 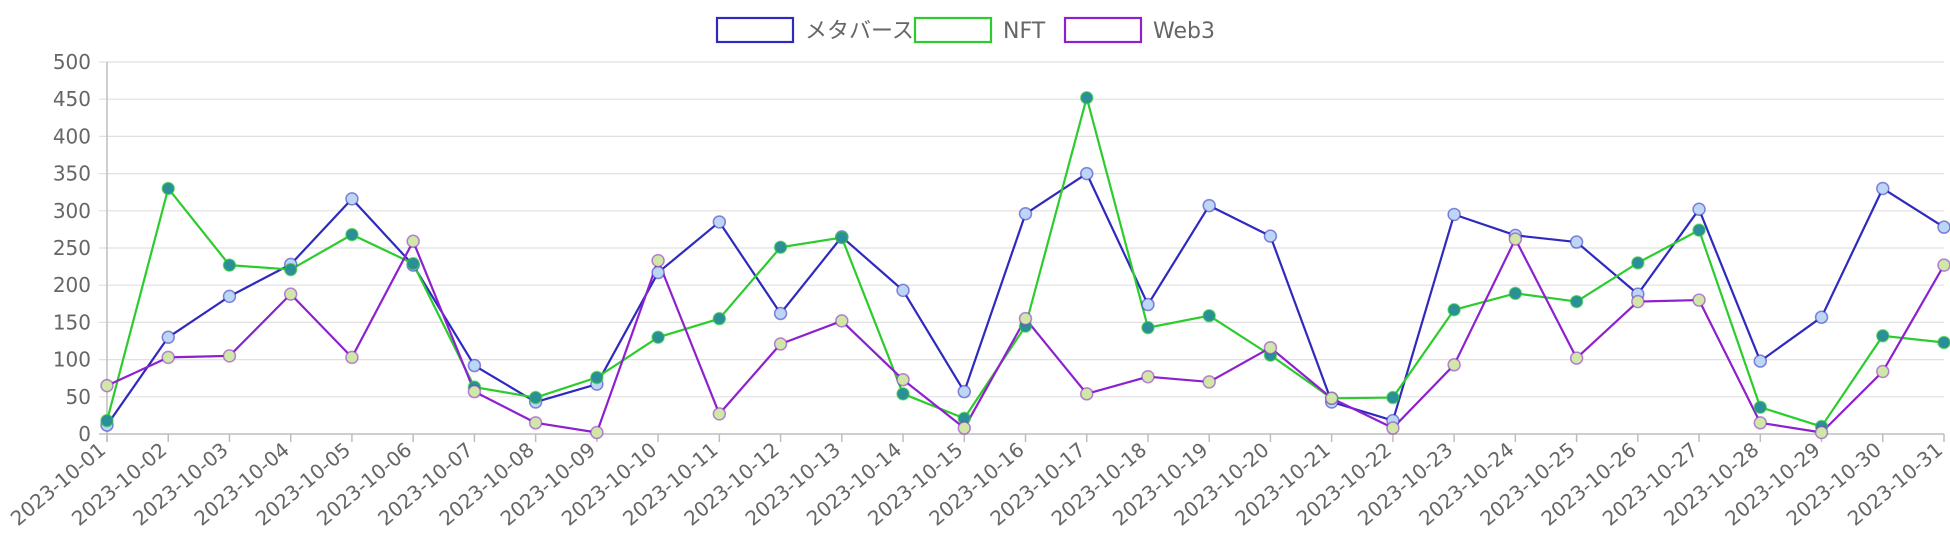 I want to click on y-tick-label: 150, so click(x=72, y=322).